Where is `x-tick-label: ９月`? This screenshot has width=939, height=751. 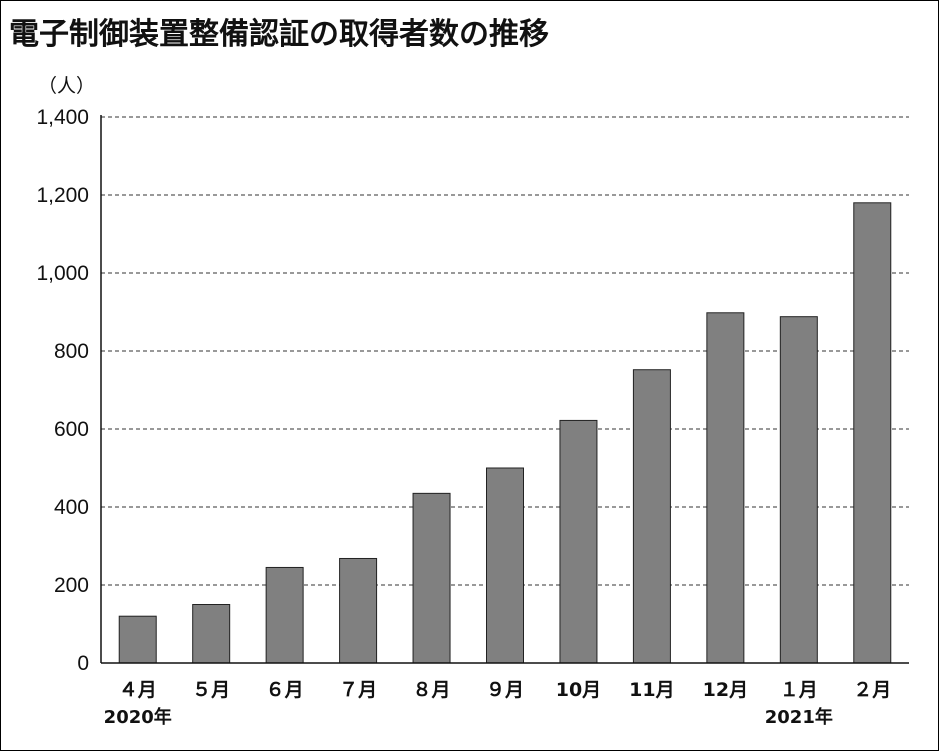 x-tick-label: ９月 is located at coordinates (505, 690).